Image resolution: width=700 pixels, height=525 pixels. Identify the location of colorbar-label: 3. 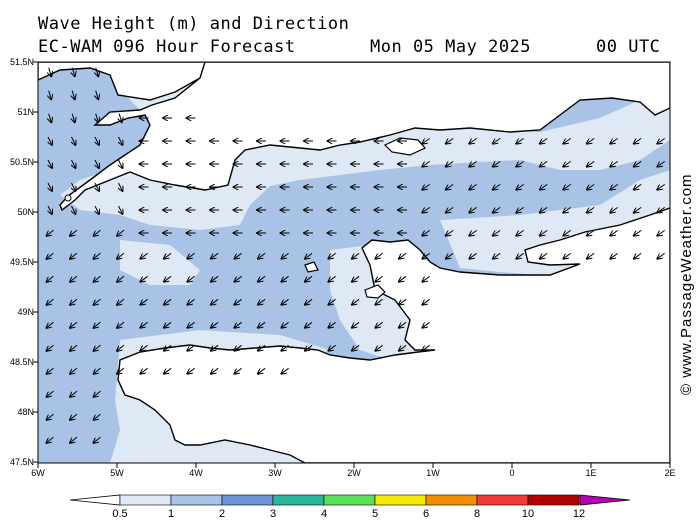
(273, 514).